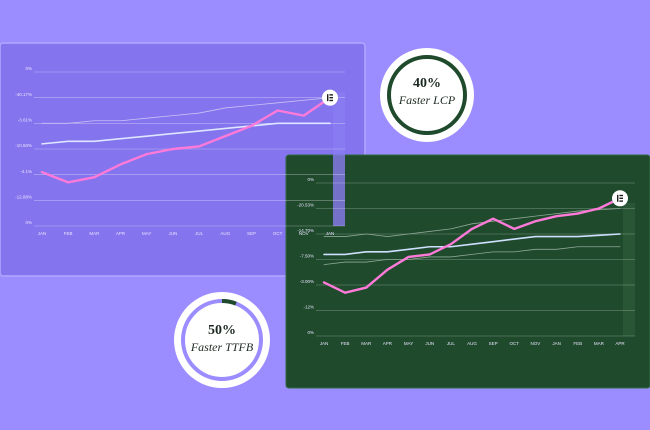  Describe the element at coordinates (305, 230) in the screenshot. I see `y-tick-label: -14.70%` at that location.